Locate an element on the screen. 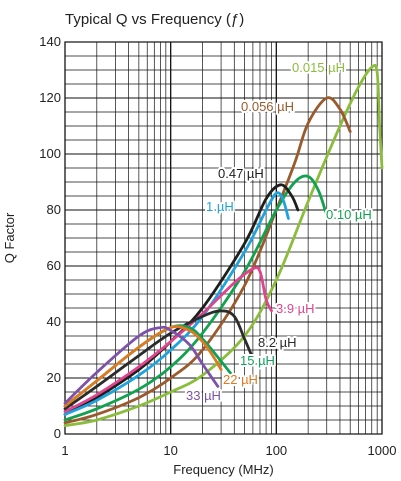 Image resolution: width=401 pixels, height=481 pixels. series-label-5: 3.9 µH is located at coordinates (295, 308).